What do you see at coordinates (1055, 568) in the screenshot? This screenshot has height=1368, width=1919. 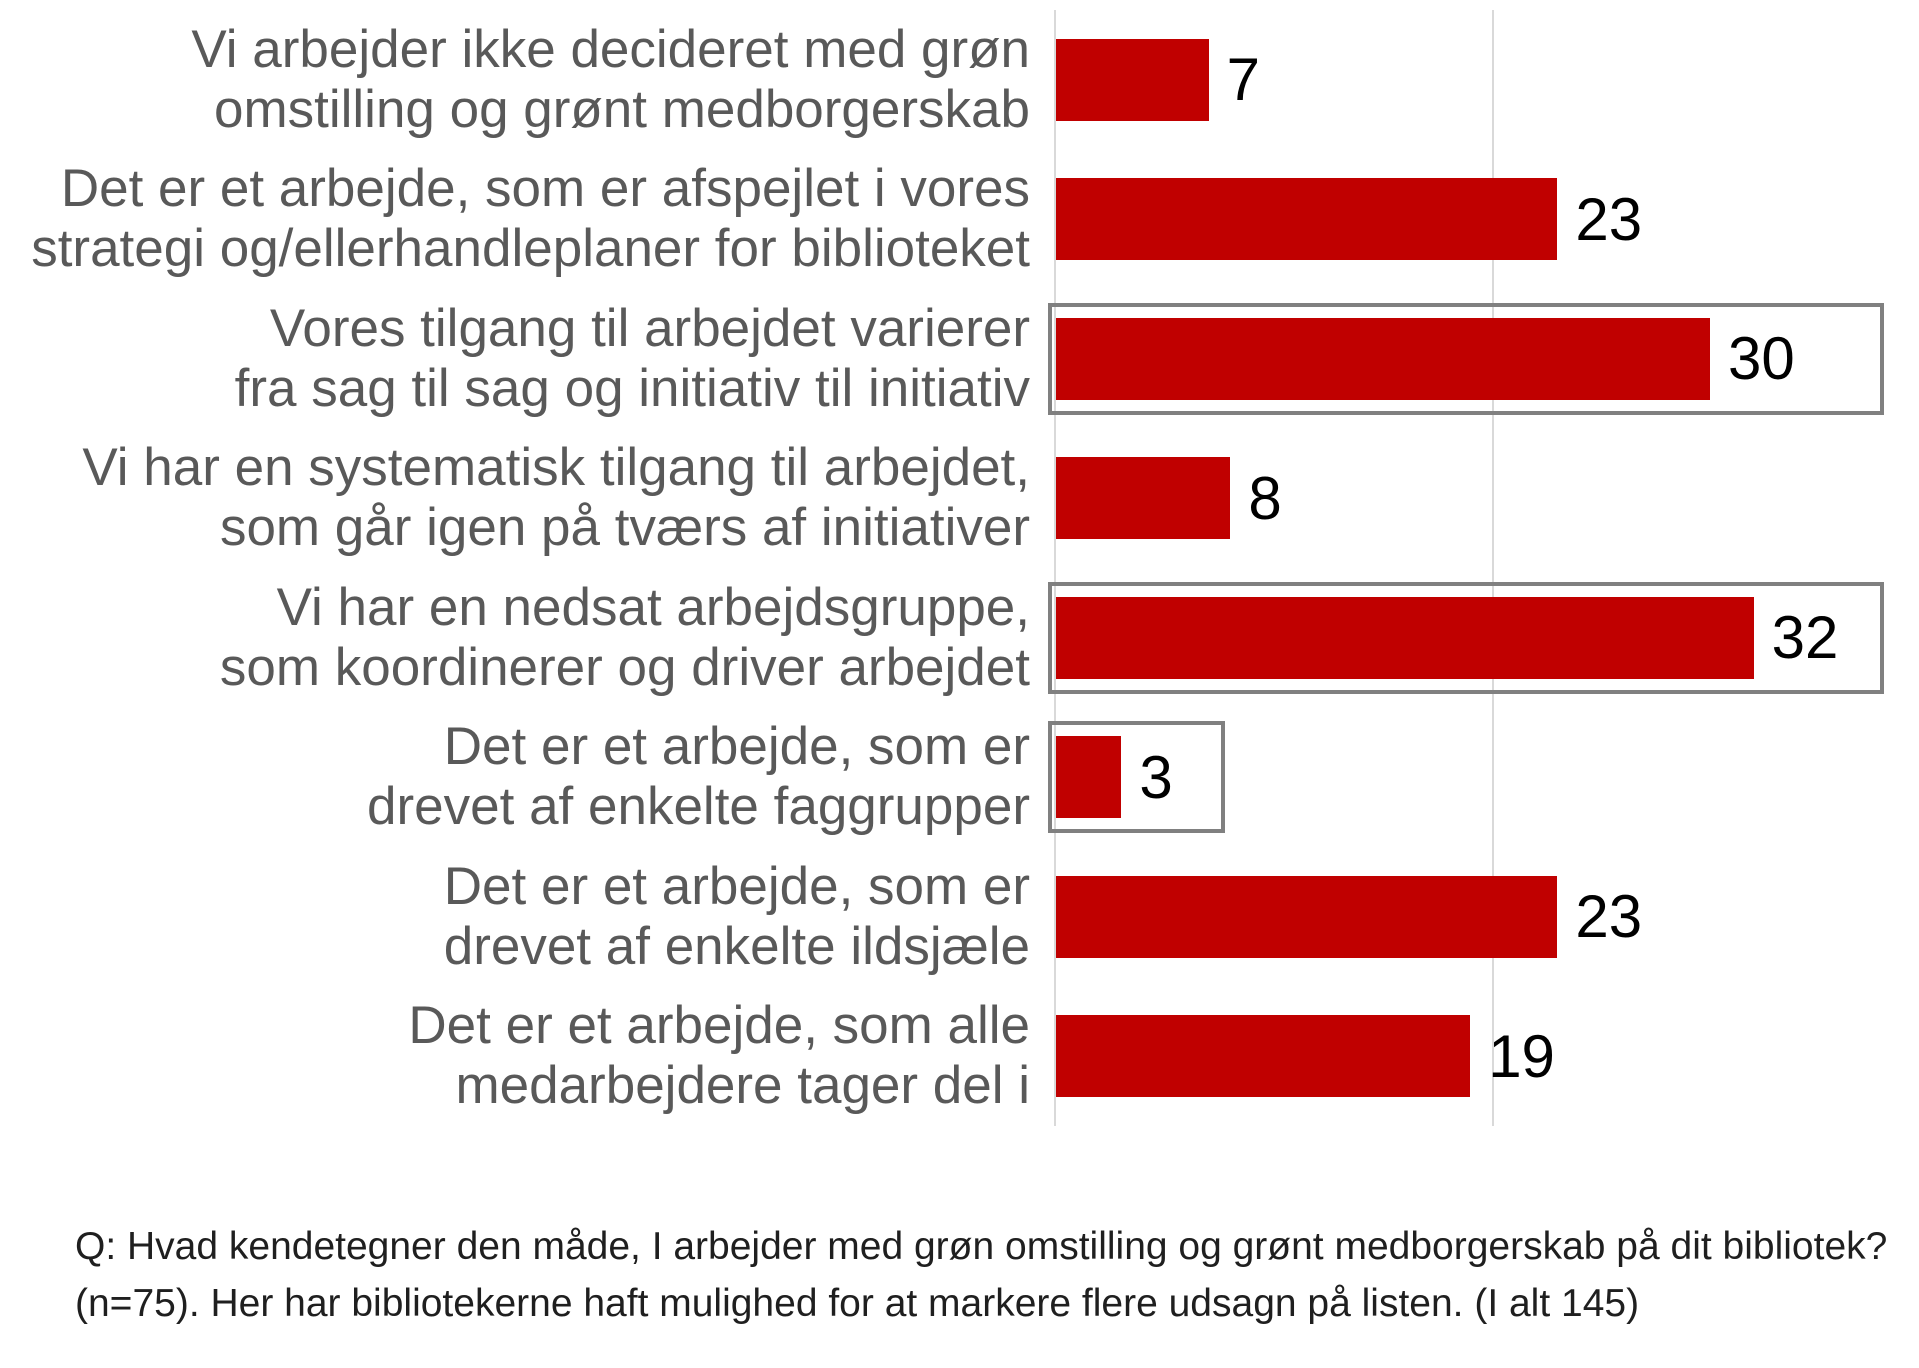 I see `axis-line` at bounding box center [1055, 568].